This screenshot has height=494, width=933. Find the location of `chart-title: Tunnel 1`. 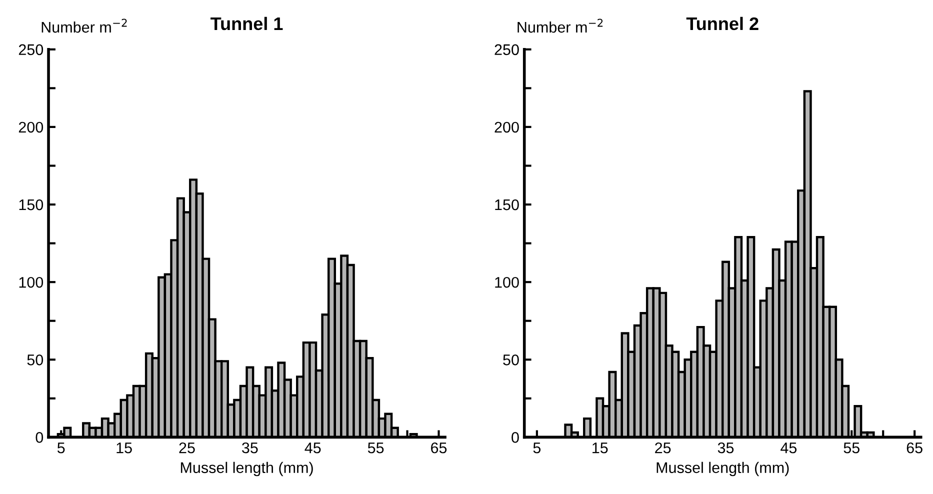

chart-title: Tunnel 1 is located at coordinates (246, 23).